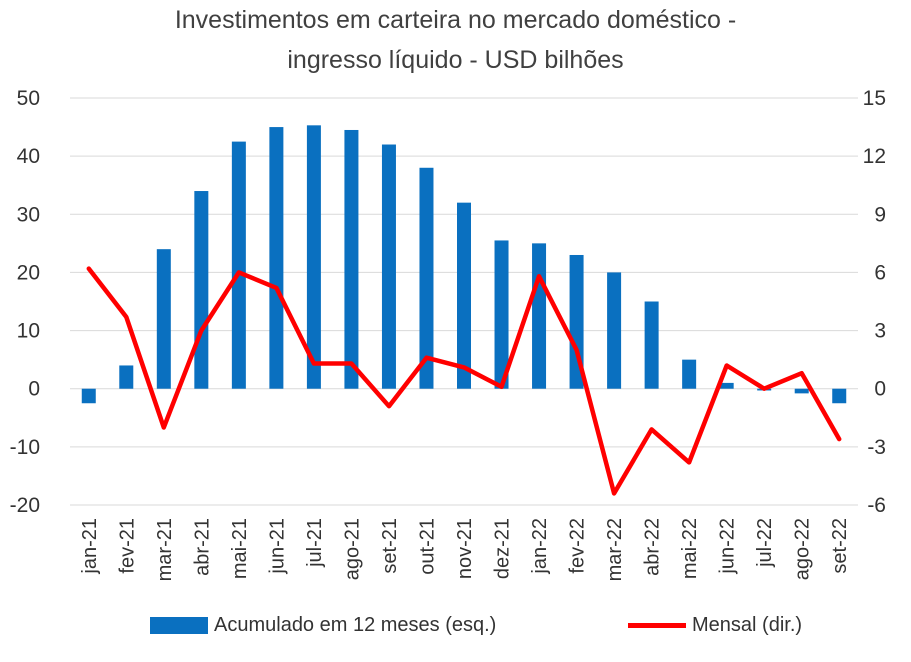  I want to click on left-tick-label-1: 40, so click(28, 156).